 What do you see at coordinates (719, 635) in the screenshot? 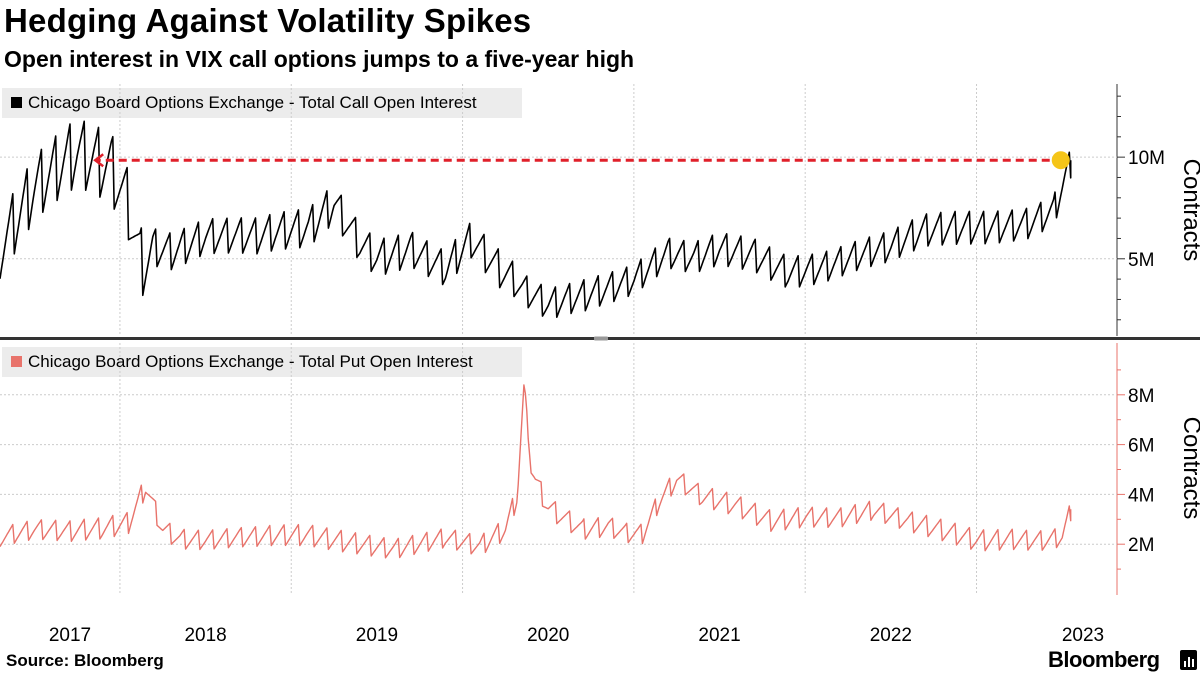
I see `x-tick-label-2021: 2021` at bounding box center [719, 635].